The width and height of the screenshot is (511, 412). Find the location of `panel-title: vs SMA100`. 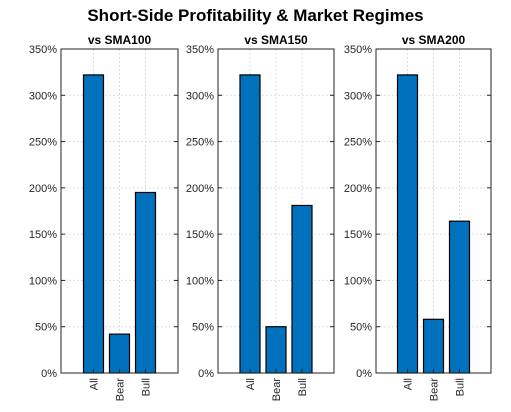

panel-title: vs SMA100 is located at coordinates (120, 40).